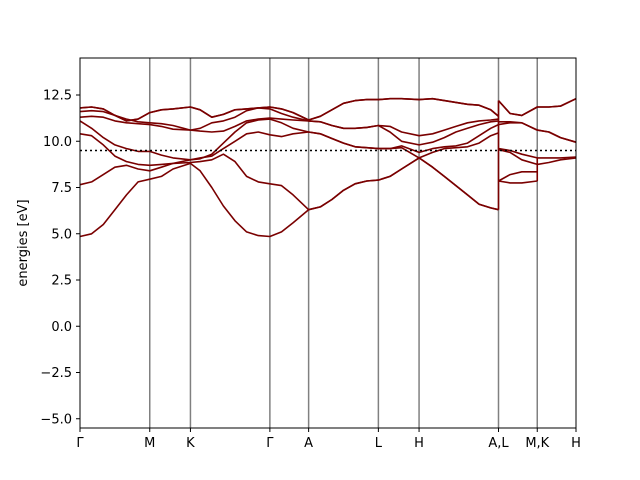 The image size is (640, 480). Describe the element at coordinates (328, 439) in the screenshot. I see `x-axis-ticks: Γ M K Γ A L H A,L M,K H` at that location.